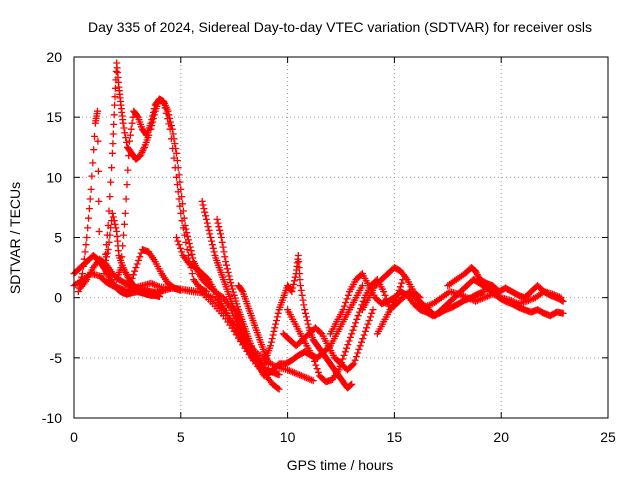  What do you see at coordinates (181, 437) in the screenshot?
I see `x-tick-label: 5` at bounding box center [181, 437].